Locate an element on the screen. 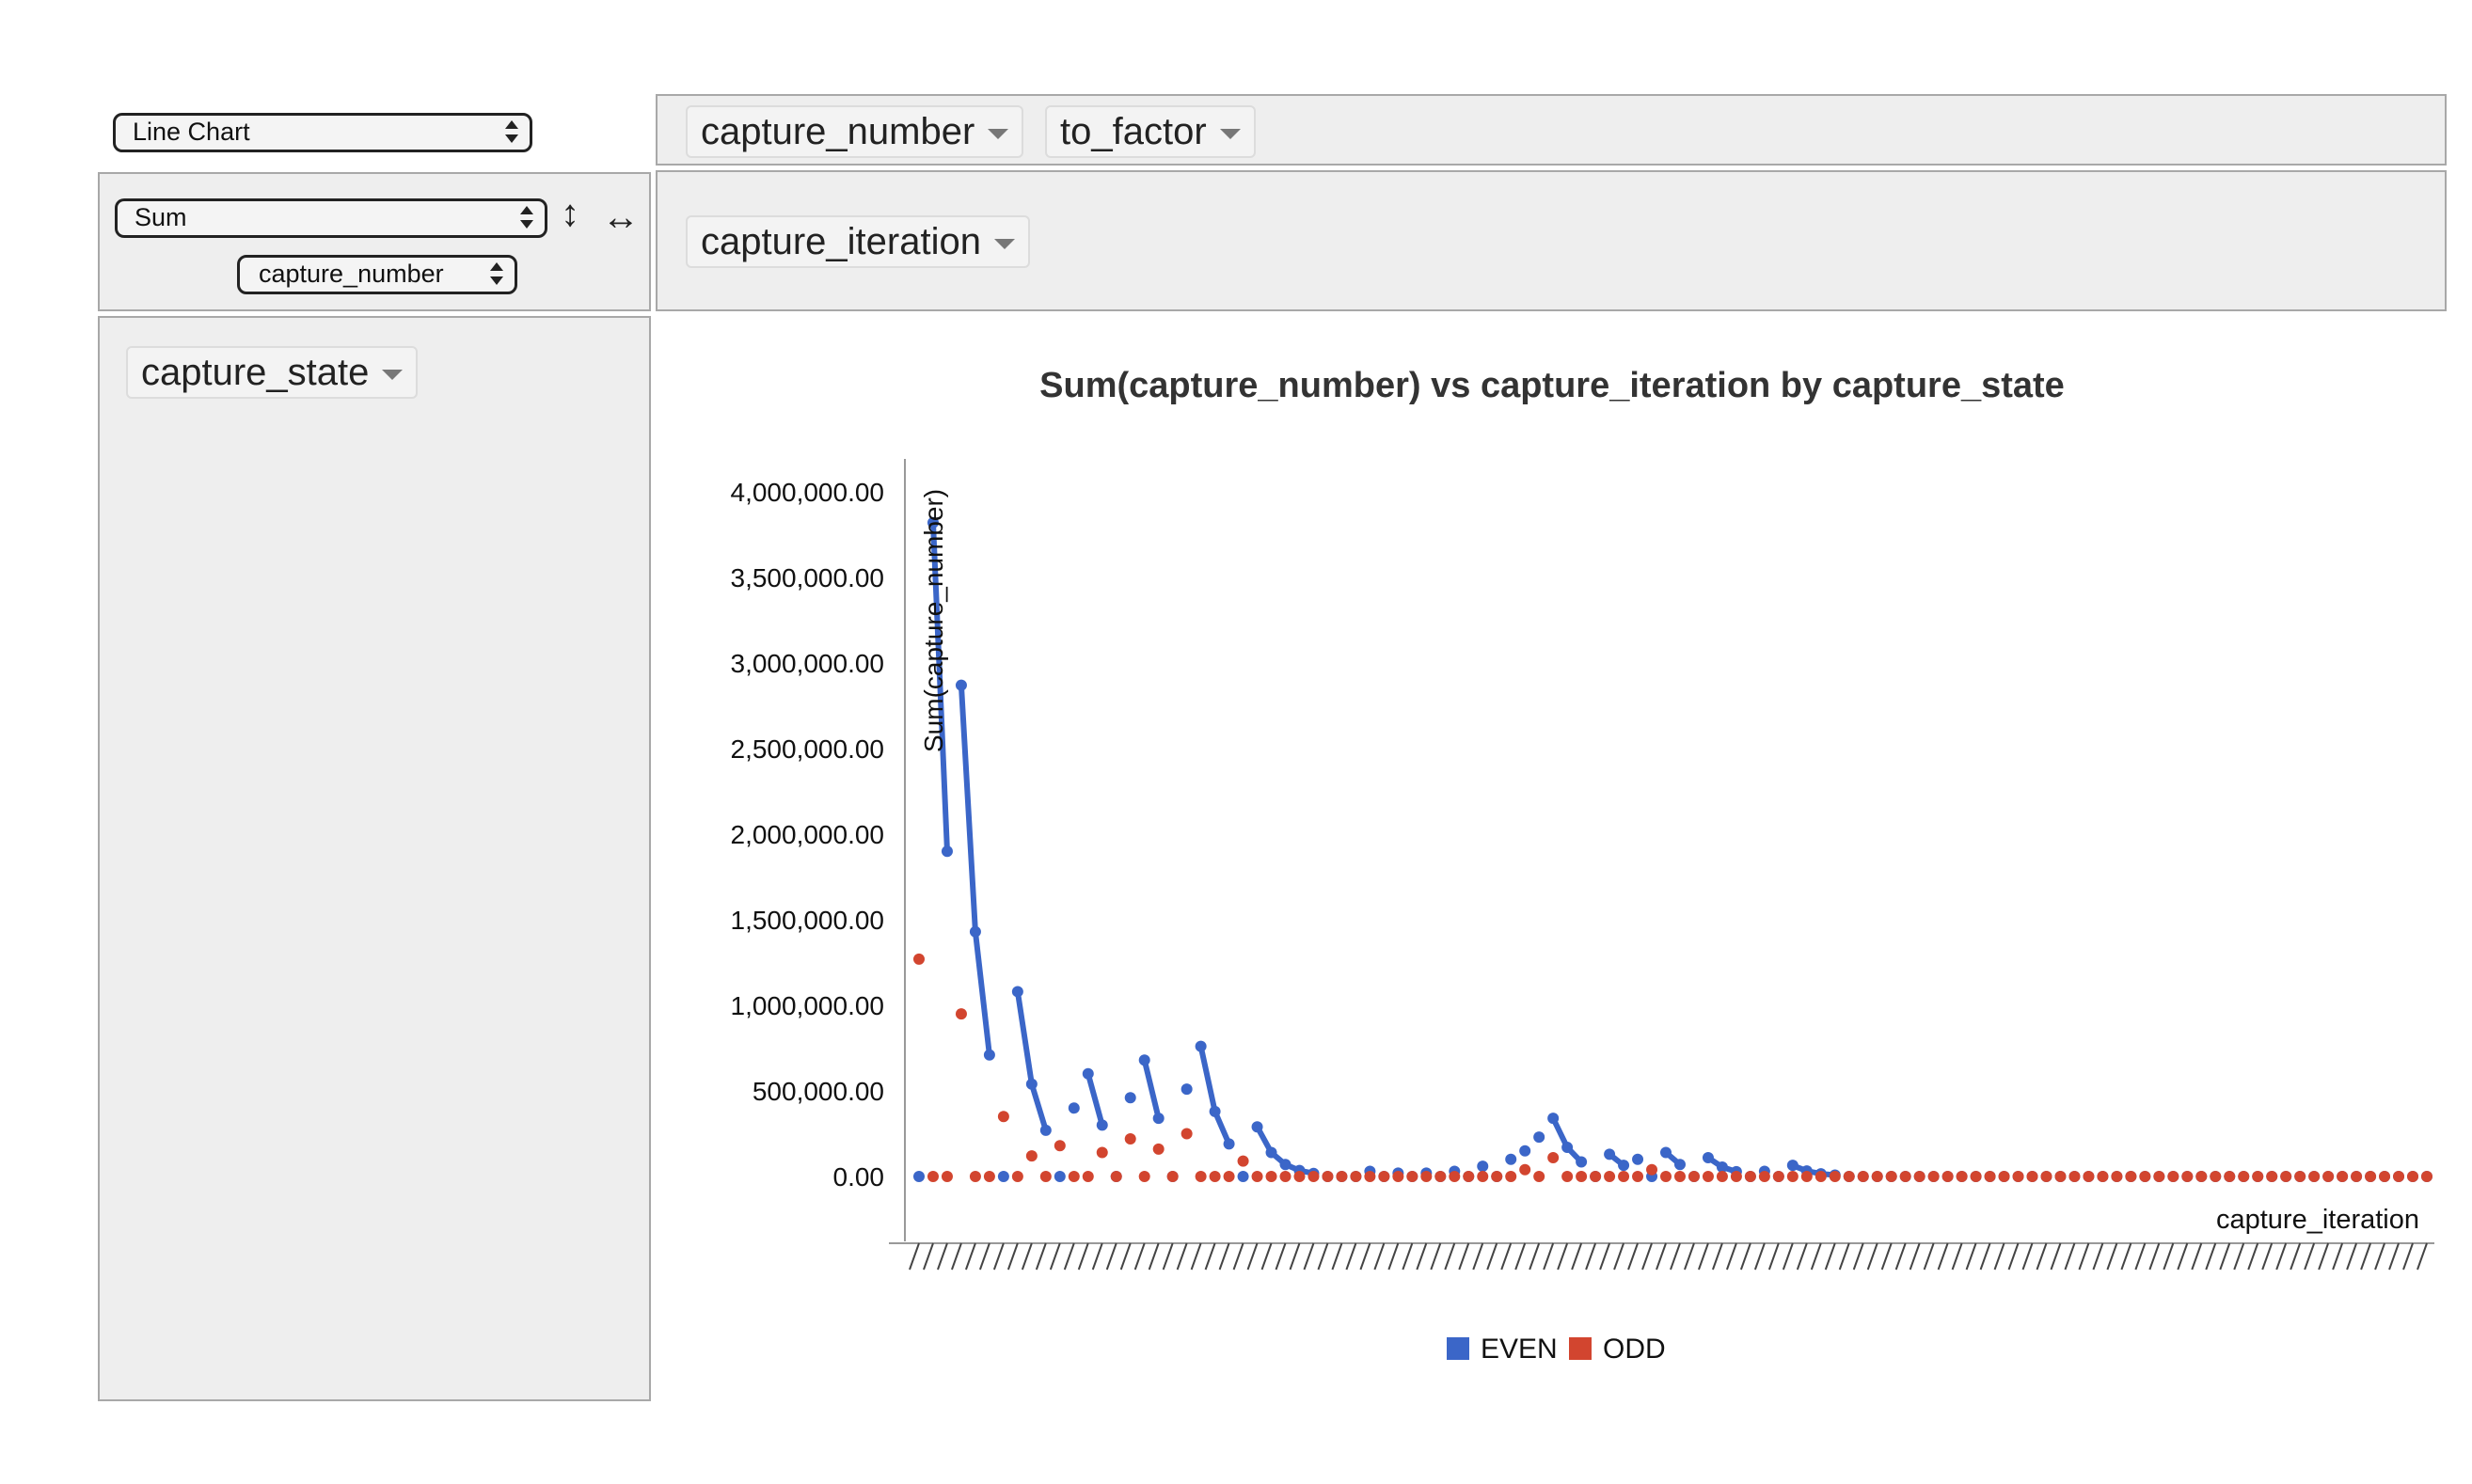 Image resolution: width=2472 pixels, height=1484 pixels. aggregator-field-select: capture_number is located at coordinates (377, 274).